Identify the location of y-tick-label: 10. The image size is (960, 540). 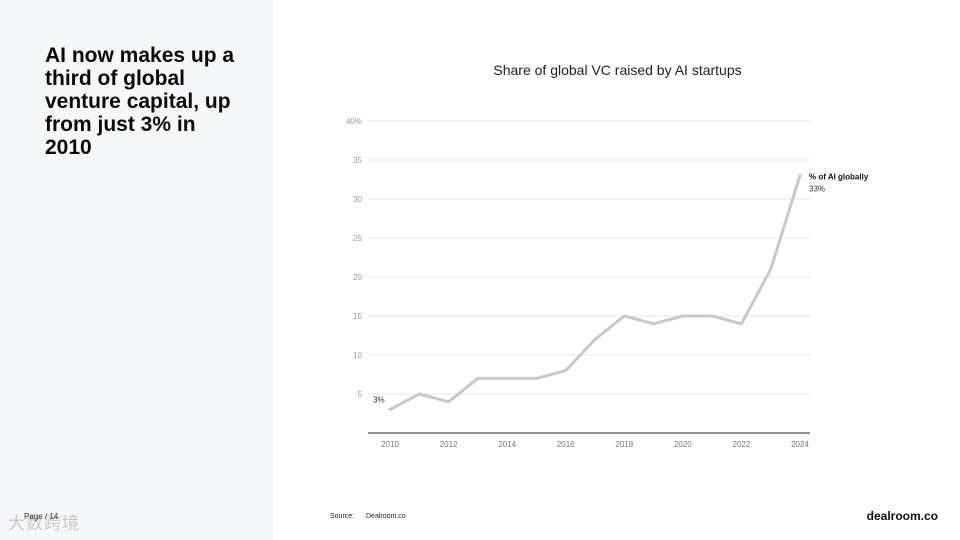
(357, 355).